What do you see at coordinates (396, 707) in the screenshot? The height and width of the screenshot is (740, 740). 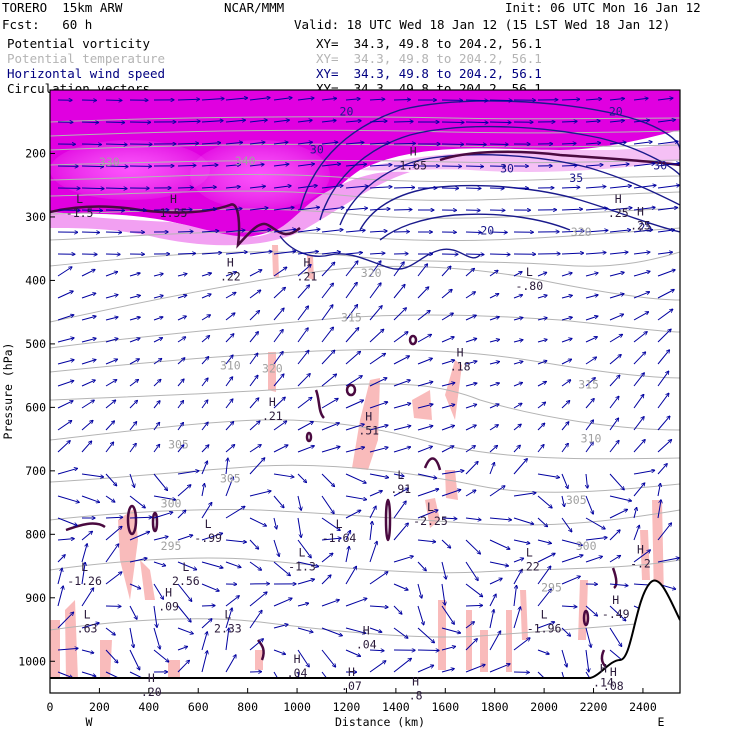 I see `x-tick-label-7: 1400` at bounding box center [396, 707].